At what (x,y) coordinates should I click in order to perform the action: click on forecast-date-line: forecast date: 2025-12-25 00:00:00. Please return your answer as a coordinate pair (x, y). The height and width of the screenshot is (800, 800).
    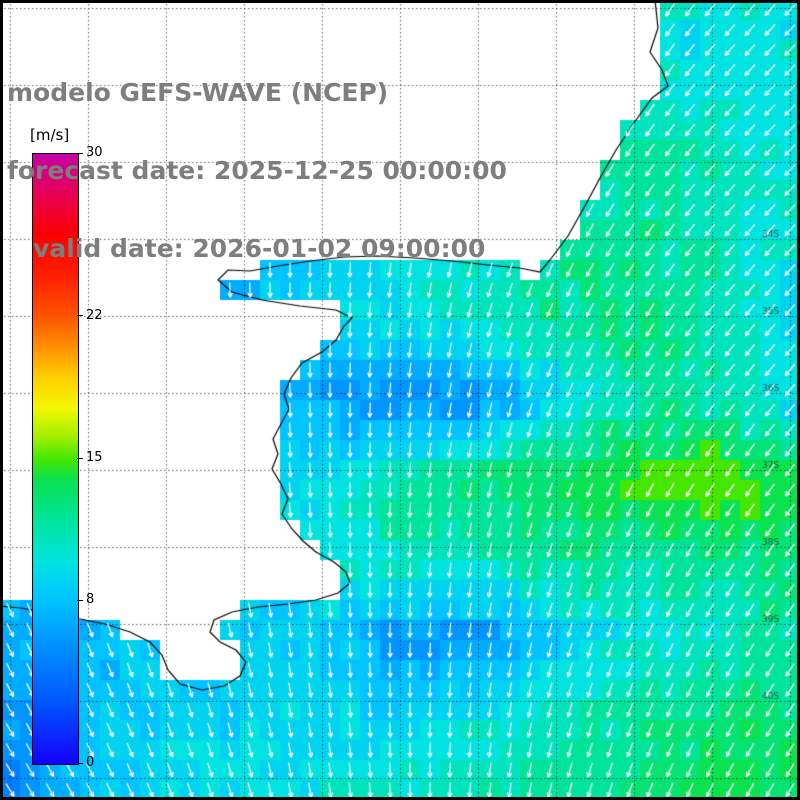
    Looking at the image, I should click on (257, 170).